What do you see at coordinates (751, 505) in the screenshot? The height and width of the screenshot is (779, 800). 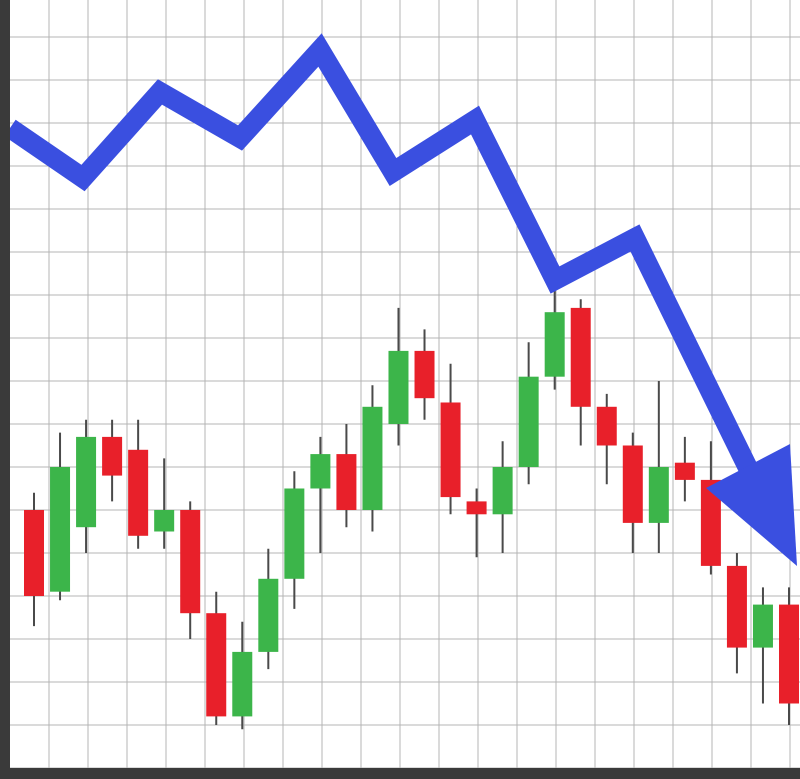 I see `arrow-head` at bounding box center [751, 505].